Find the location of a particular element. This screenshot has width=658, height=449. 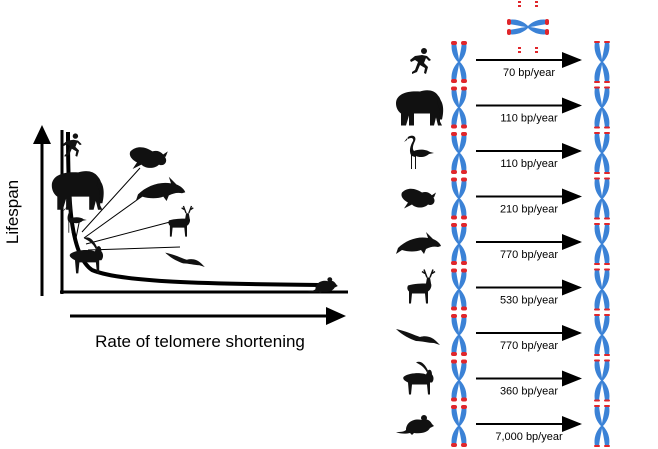

shortening-rate-label: 530 bp/year is located at coordinates (529, 301).